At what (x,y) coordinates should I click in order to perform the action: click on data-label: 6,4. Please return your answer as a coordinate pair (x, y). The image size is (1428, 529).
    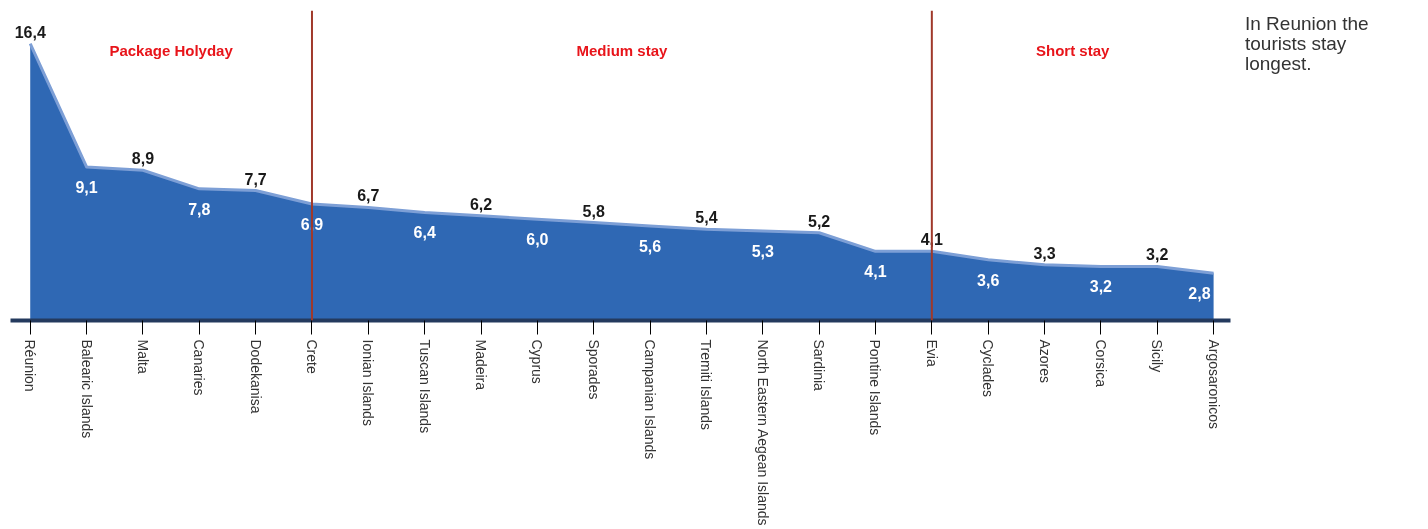
    Looking at the image, I should click on (424, 233).